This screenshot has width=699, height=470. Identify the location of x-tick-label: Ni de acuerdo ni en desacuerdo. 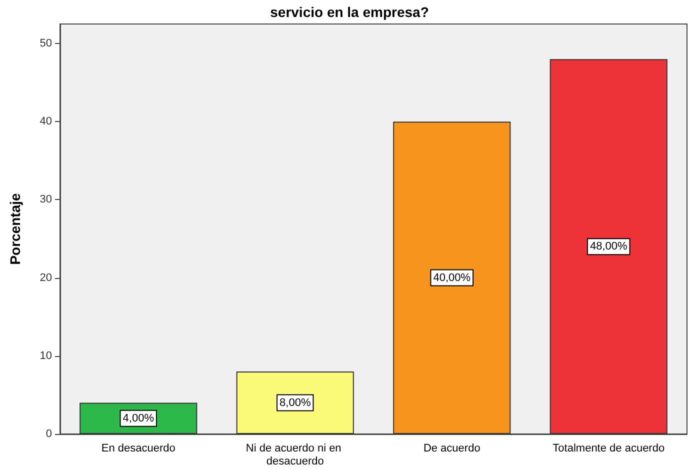
(295, 455).